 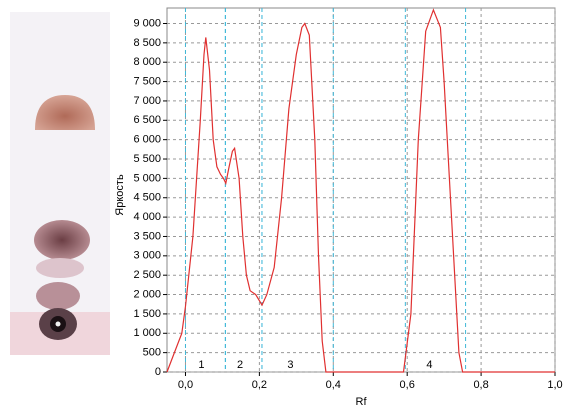 What do you see at coordinates (147, 159) in the screenshot?
I see `y-tick-label: 5 500` at bounding box center [147, 159].